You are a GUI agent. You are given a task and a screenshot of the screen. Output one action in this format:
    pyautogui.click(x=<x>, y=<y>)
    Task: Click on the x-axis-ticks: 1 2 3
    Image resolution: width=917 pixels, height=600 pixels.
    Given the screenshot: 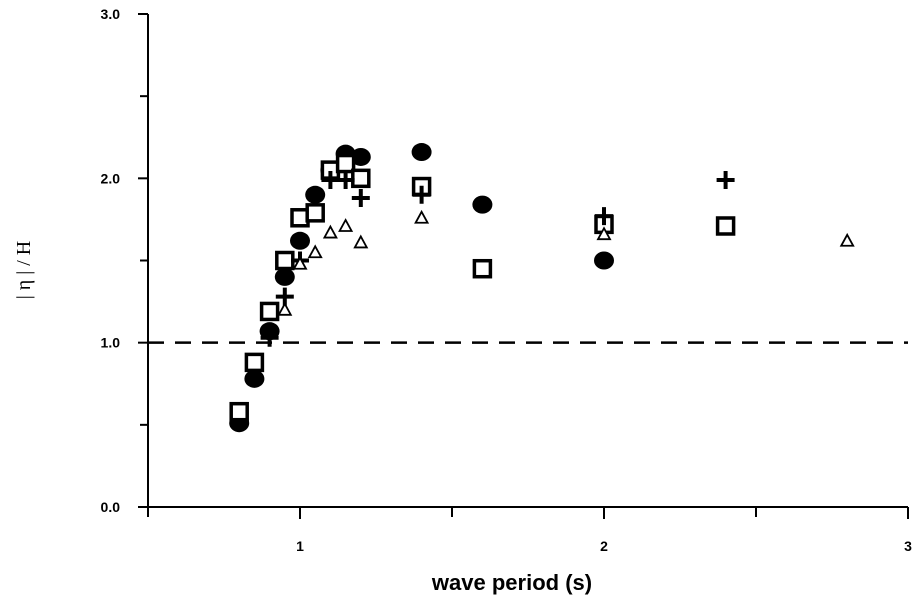 What is the action you would take?
    pyautogui.click(x=529, y=530)
    